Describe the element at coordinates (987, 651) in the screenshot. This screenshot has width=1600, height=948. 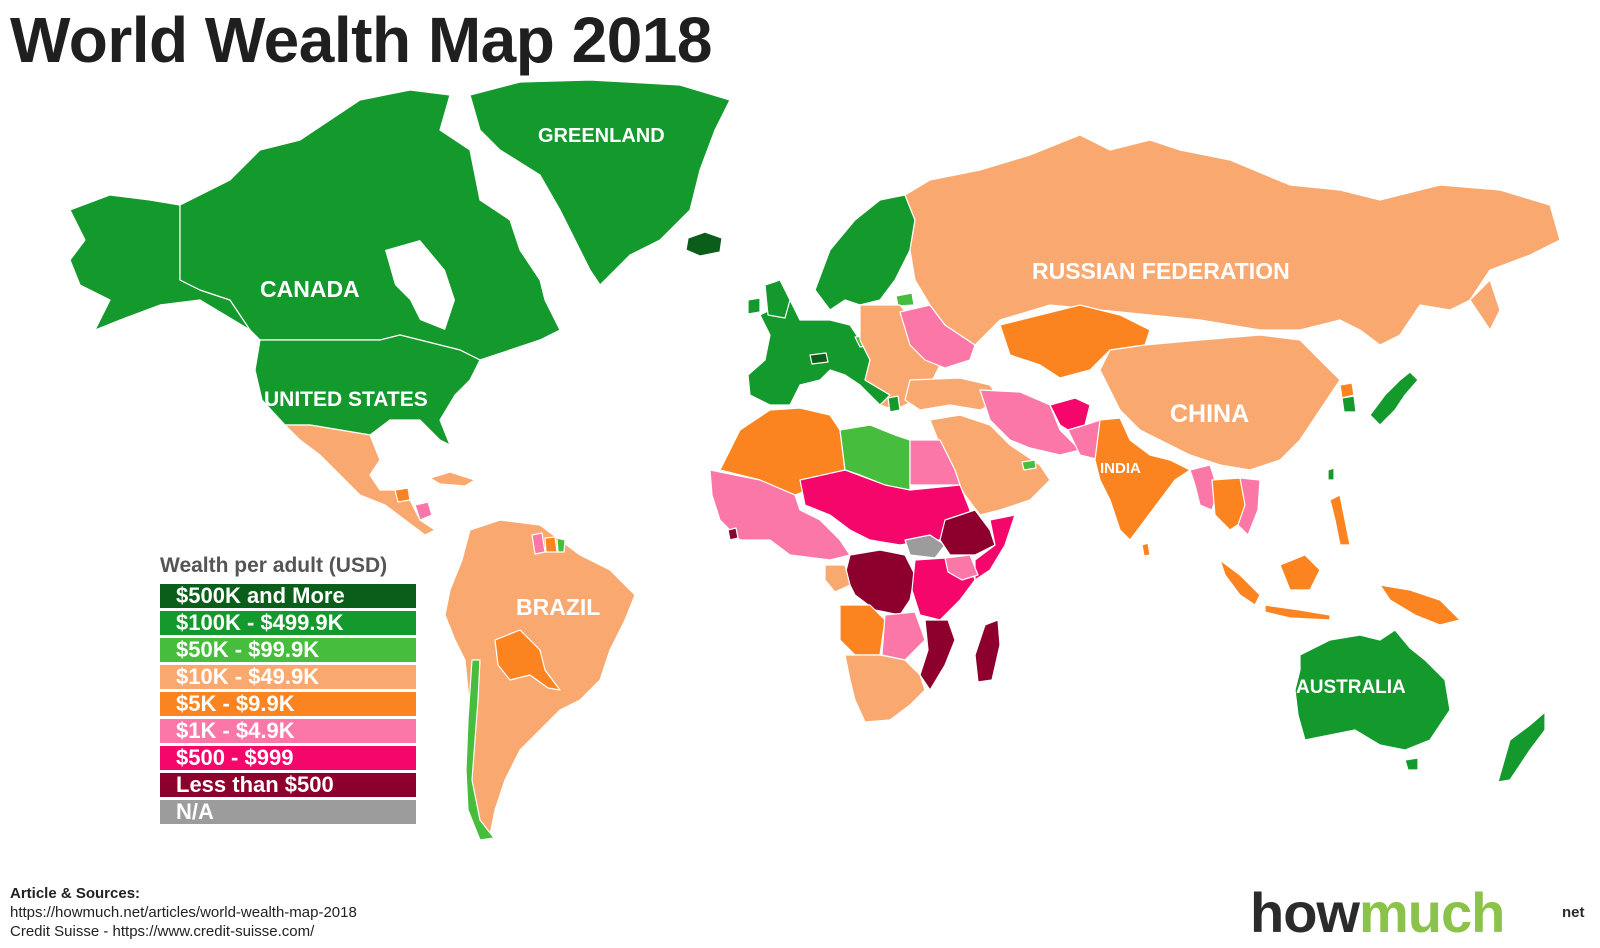
I see `region-madagascar` at that location.